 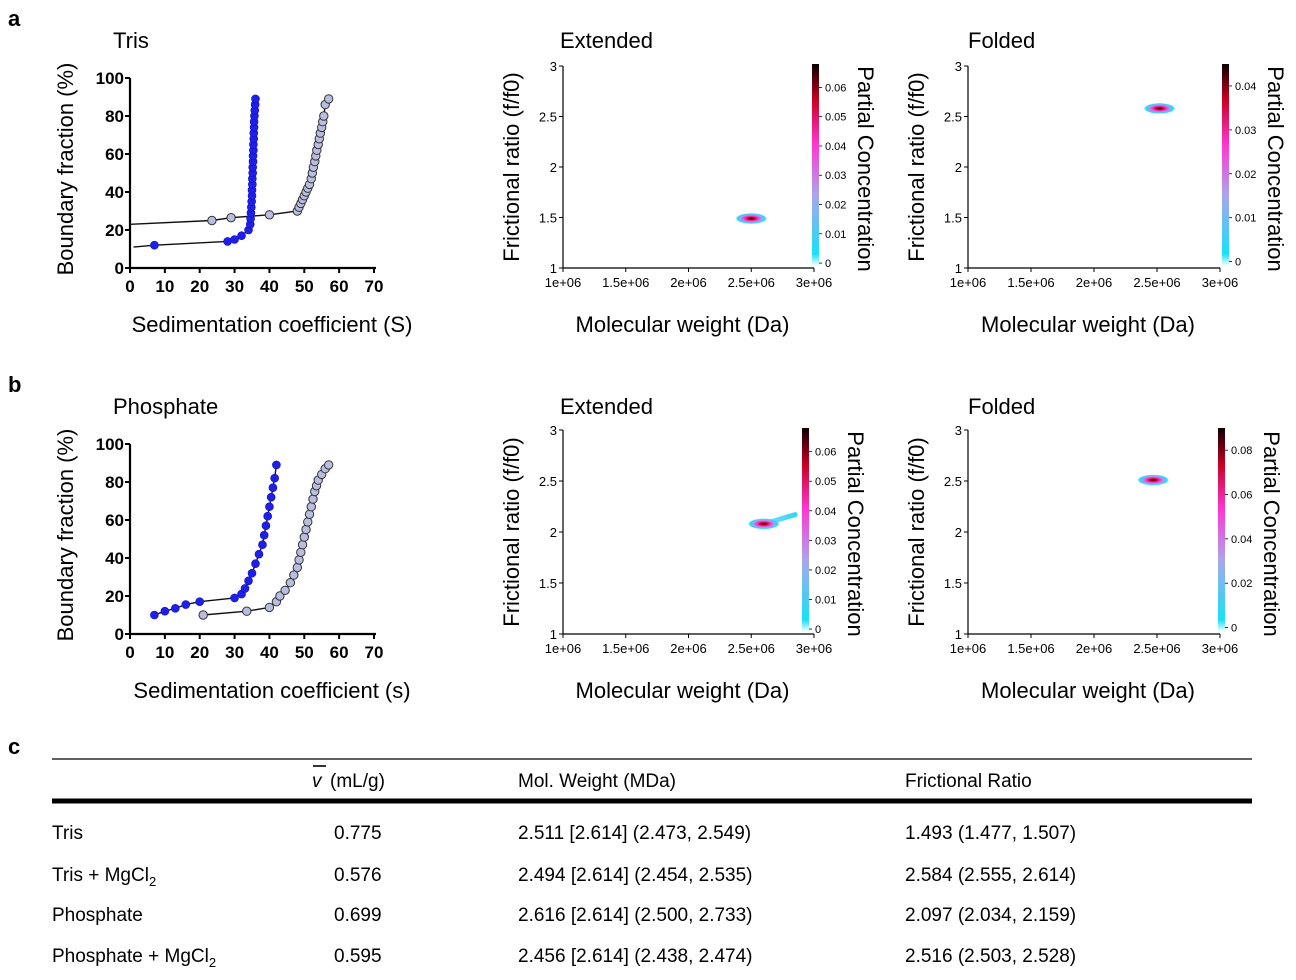 What do you see at coordinates (635, 915) in the screenshot?
I see `row-mw: 2.616 [2.614] (2.500, 2.733)` at bounding box center [635, 915].